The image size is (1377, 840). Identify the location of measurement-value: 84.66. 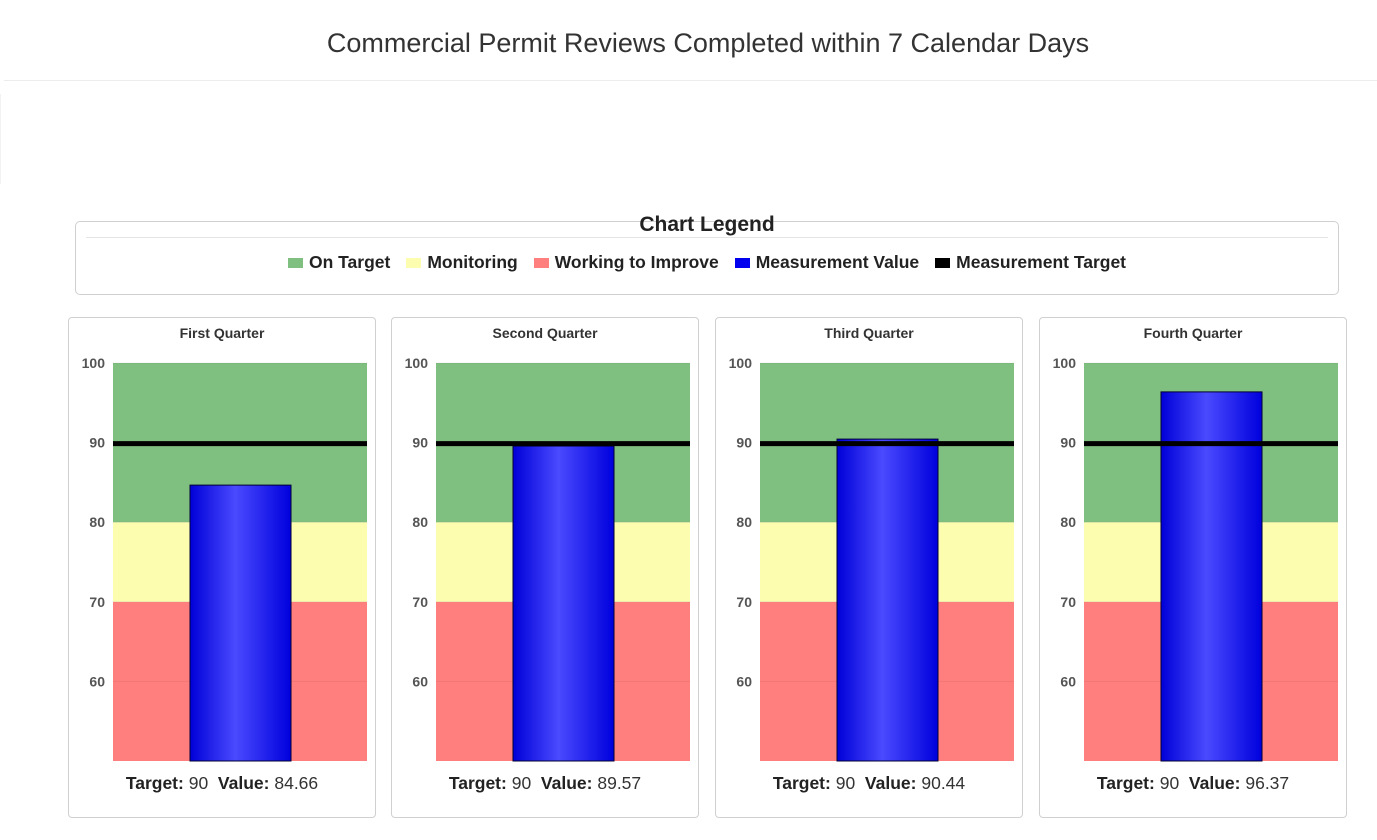
(296, 783).